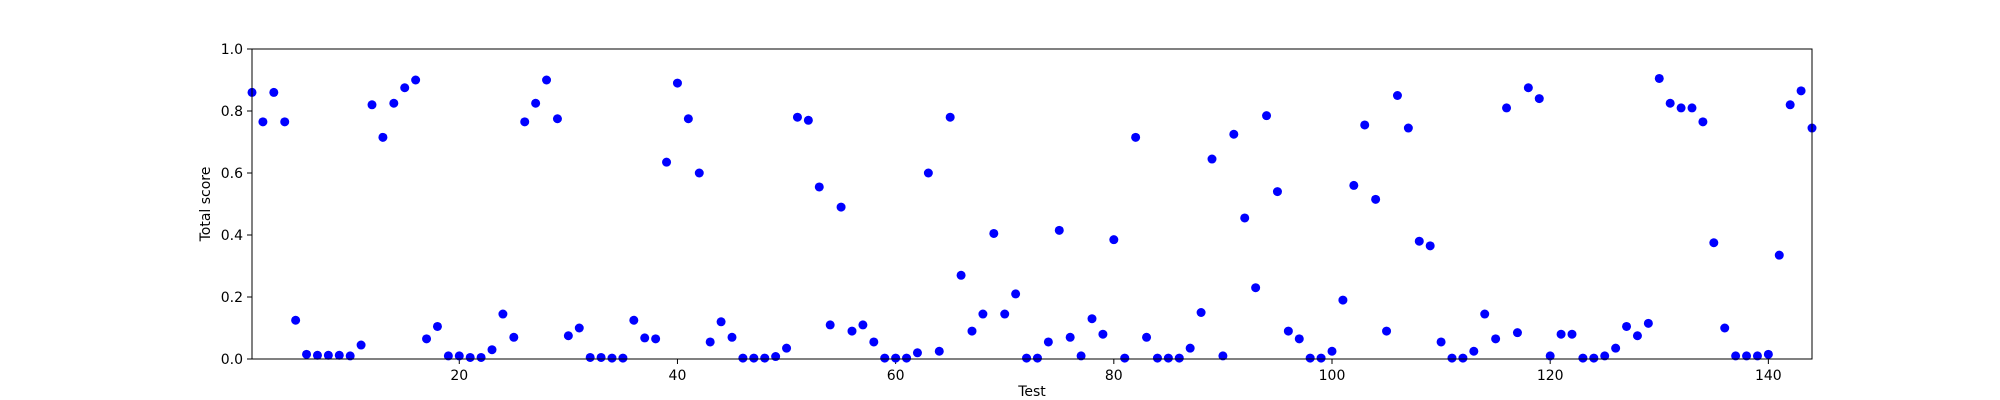  What do you see at coordinates (1768, 376) in the screenshot?
I see `x-tick-label: 140` at bounding box center [1768, 376].